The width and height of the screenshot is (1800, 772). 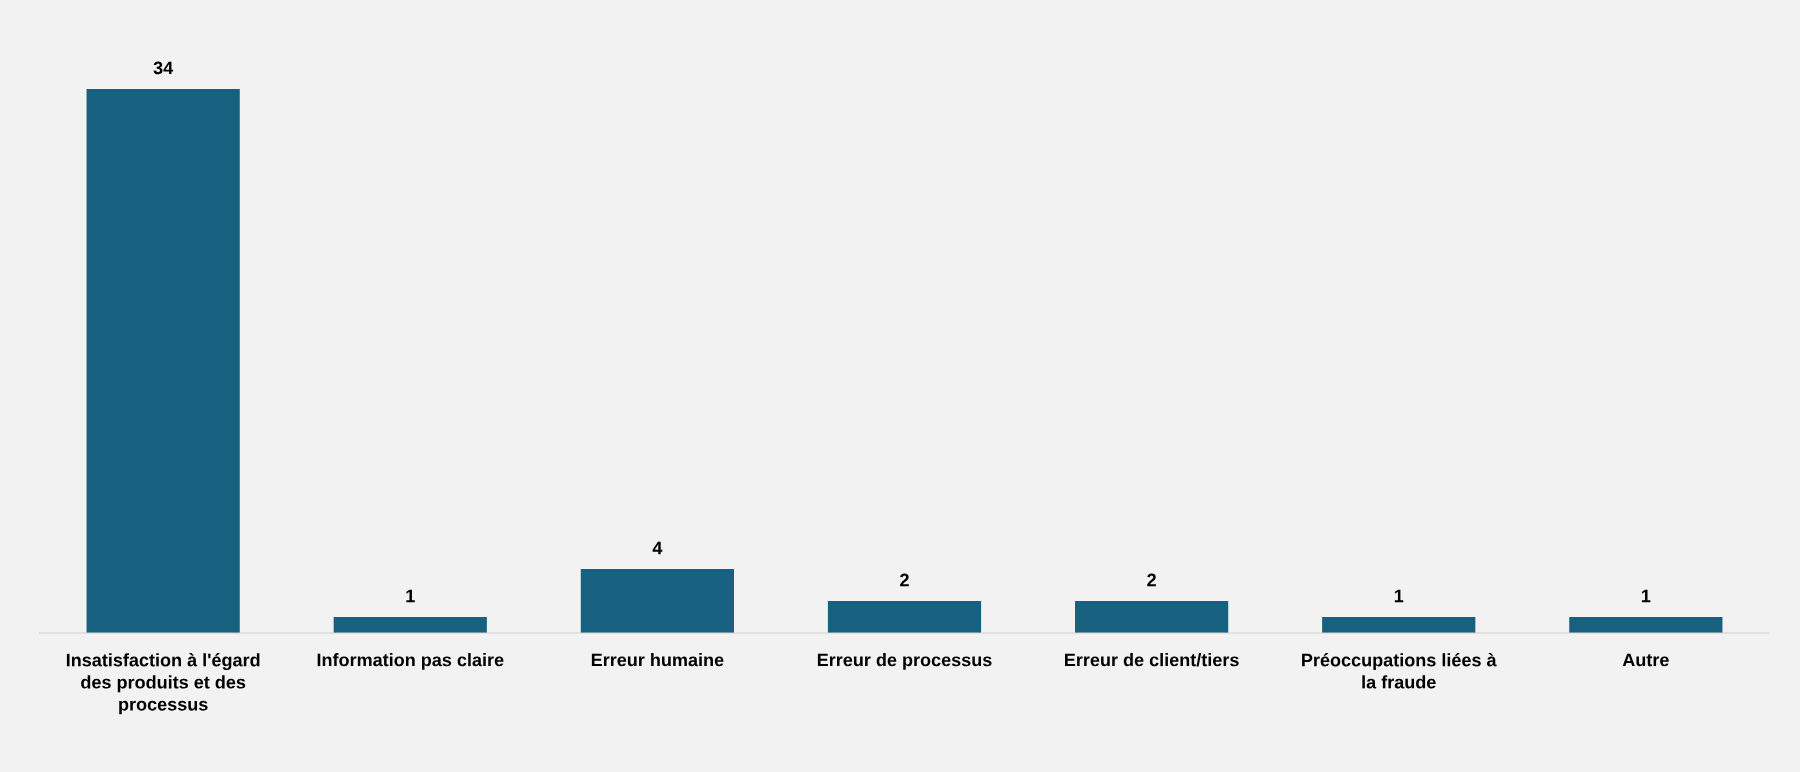 I want to click on x-tick-label: Erreur de client/tiers, so click(x=1152, y=660).